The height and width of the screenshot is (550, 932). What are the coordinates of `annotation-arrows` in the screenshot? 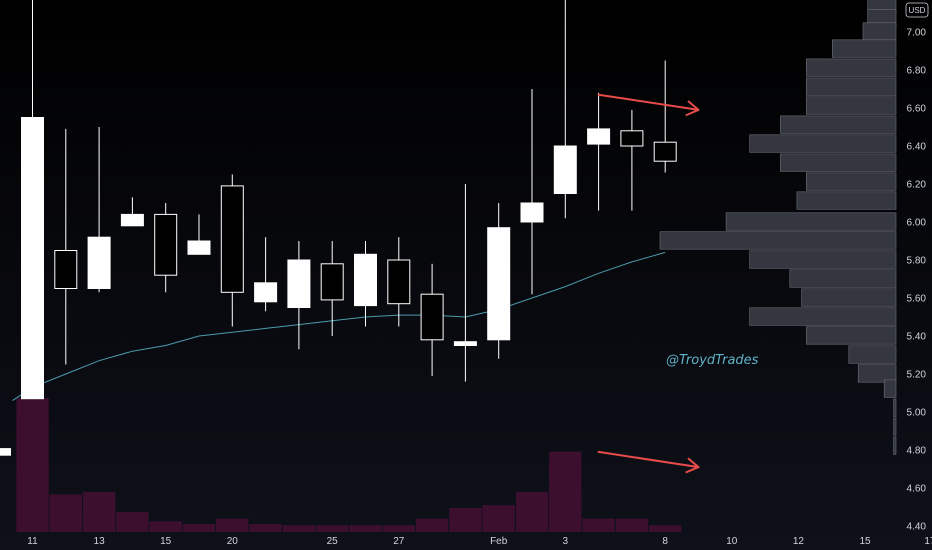 It's located at (648, 283).